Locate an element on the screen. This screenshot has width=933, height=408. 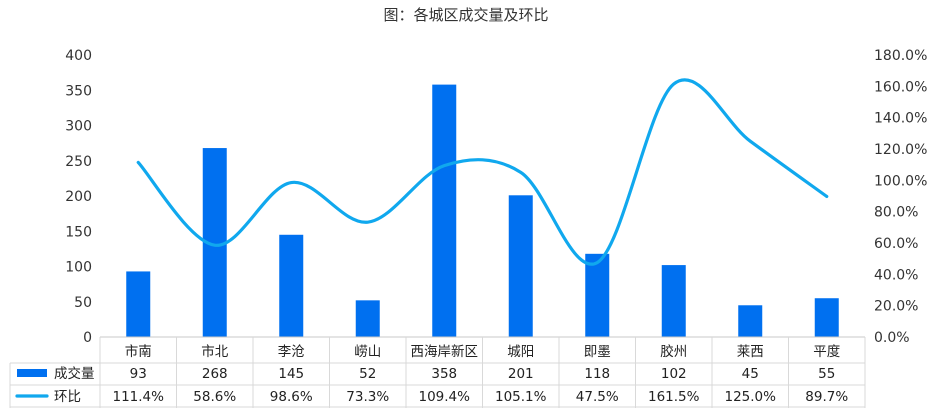
chart-title: 图：各城区成交量及环比 is located at coordinates (465, 15).